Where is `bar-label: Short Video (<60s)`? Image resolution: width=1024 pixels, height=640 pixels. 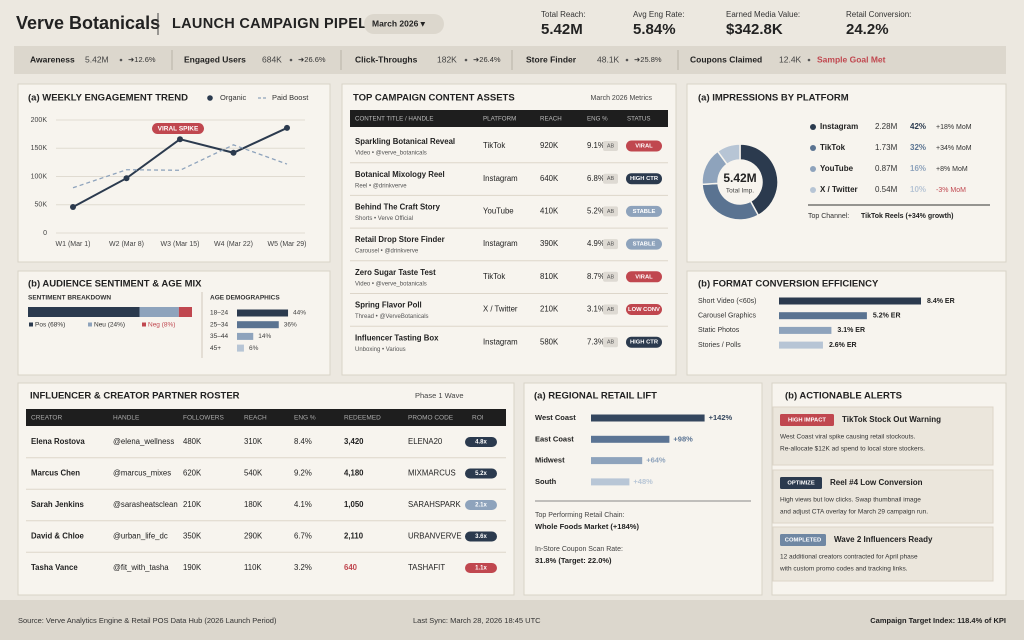 bar-label: Short Video (<60s) is located at coordinates (727, 301).